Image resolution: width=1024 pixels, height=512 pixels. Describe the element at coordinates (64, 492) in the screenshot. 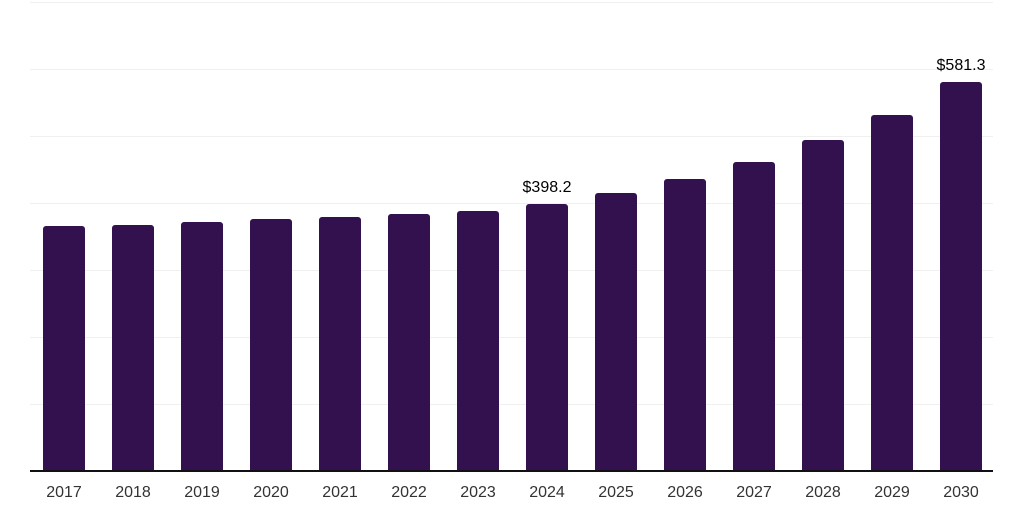

I see `x-tick-label: 2017` at that location.